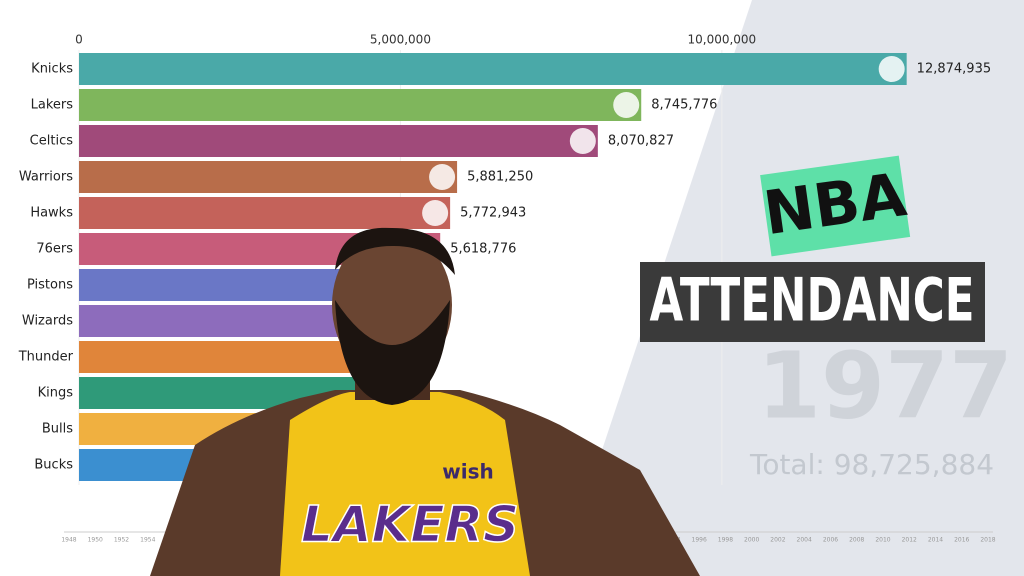  I want to click on timeline-label: 2010, so click(882, 540).